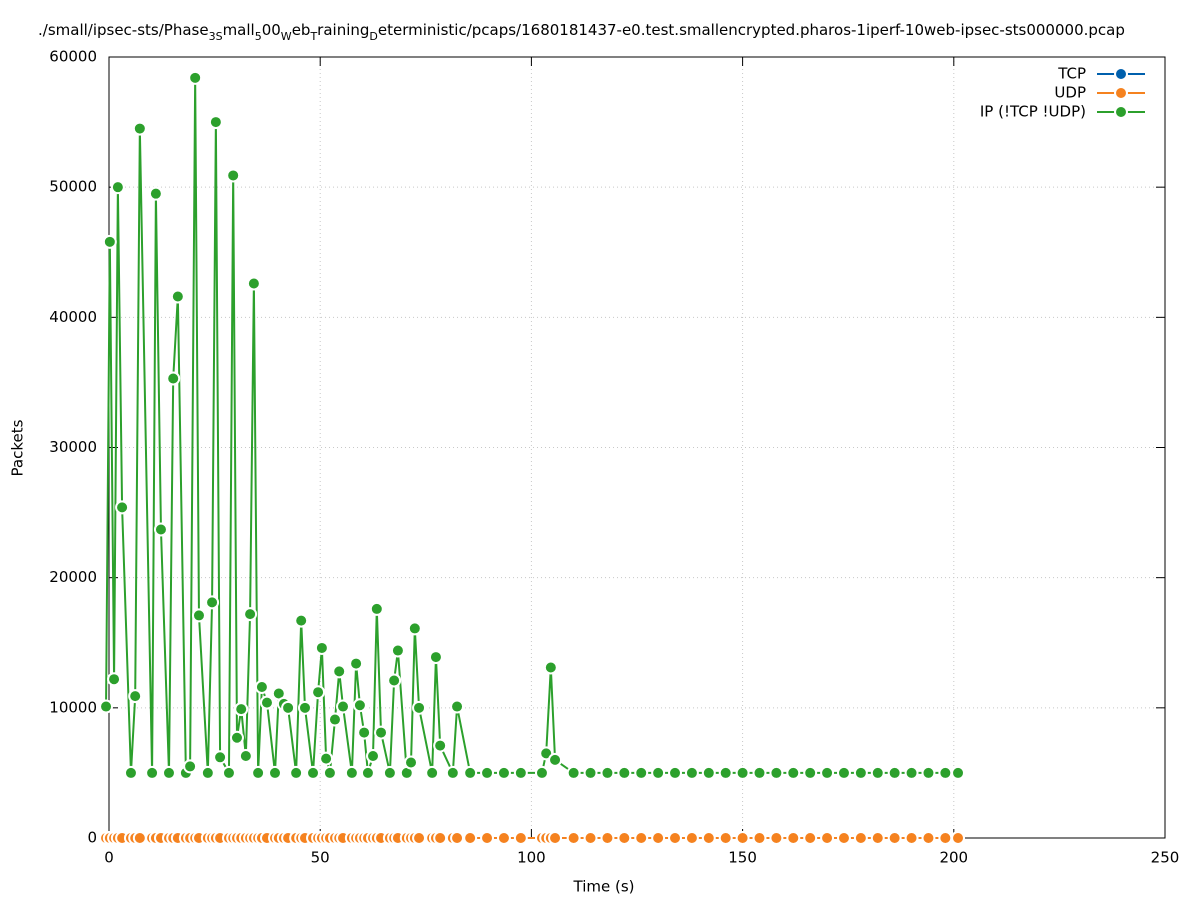  I want to click on title-part: 5, so click(258, 36).